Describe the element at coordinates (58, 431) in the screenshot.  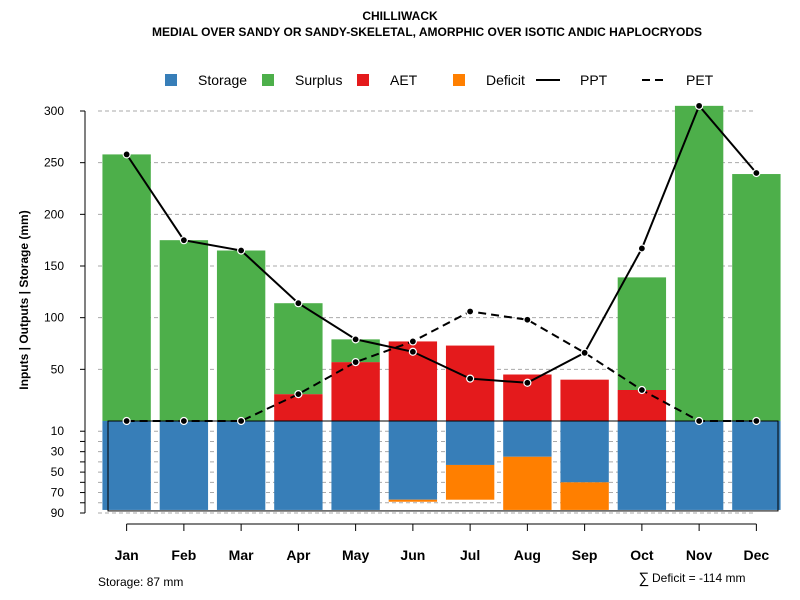
I see `y-tick-label: 10` at that location.